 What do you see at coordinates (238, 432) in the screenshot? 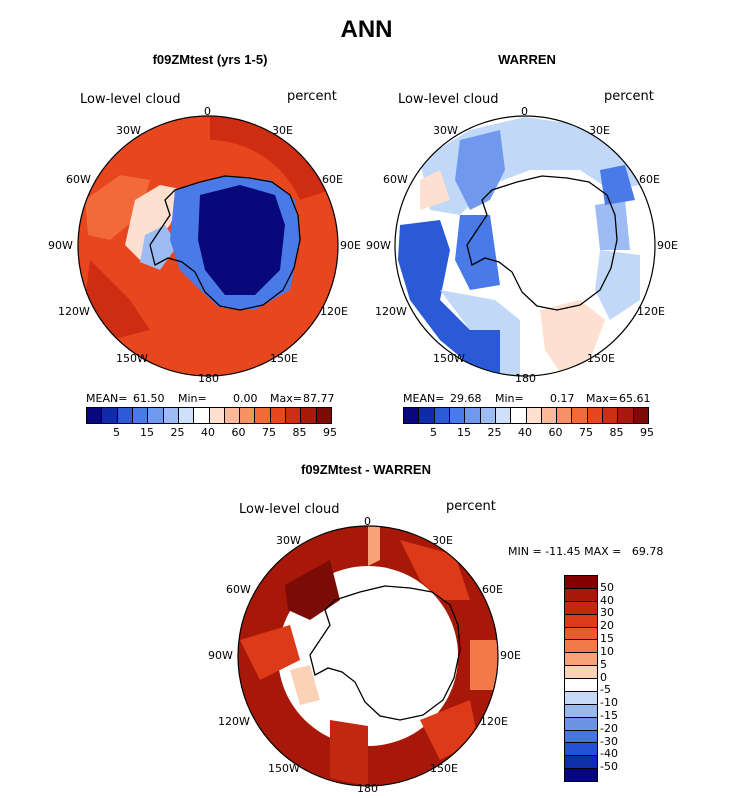
I see `panel1-colorbar-tick-label: 60` at bounding box center [238, 432].